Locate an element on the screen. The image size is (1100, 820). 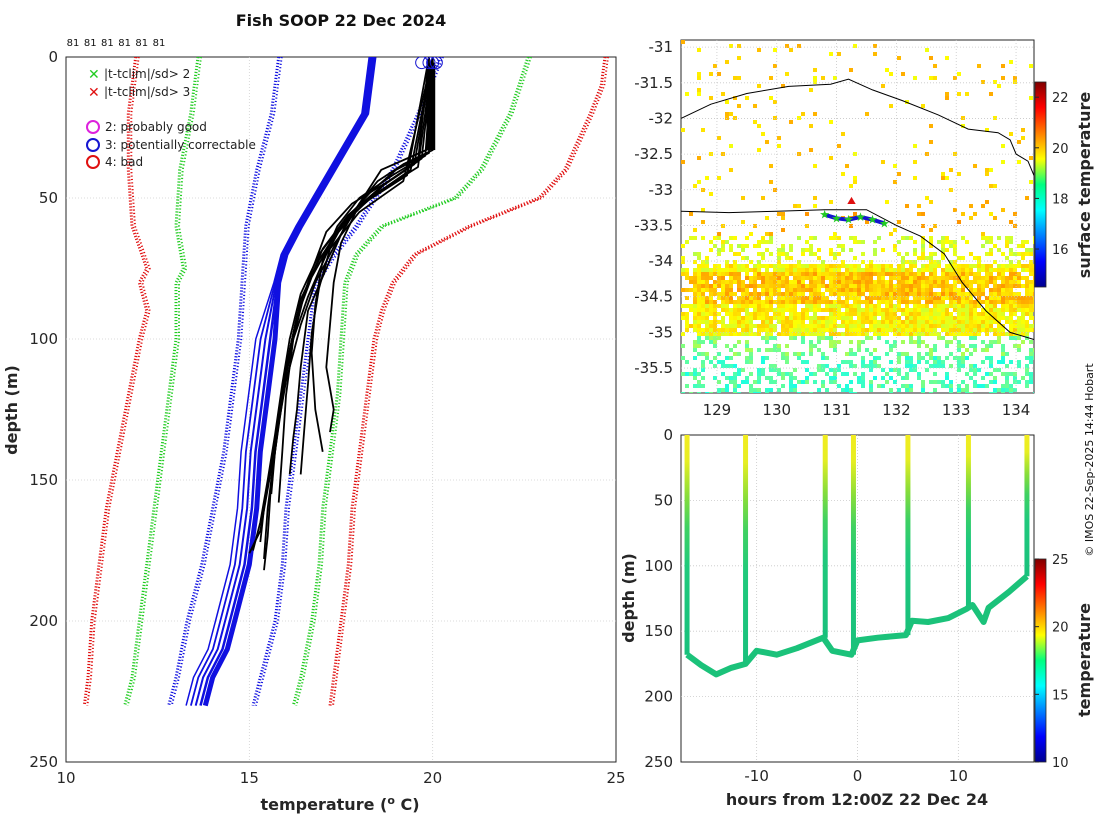
section-grid is located at coordinates (857, 598).